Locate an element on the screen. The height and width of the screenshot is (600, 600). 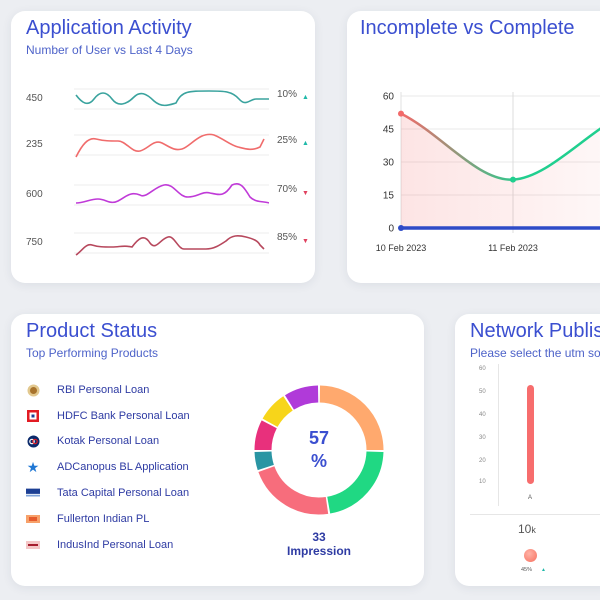
network-ytick: 50 is located at coordinates (482, 392).